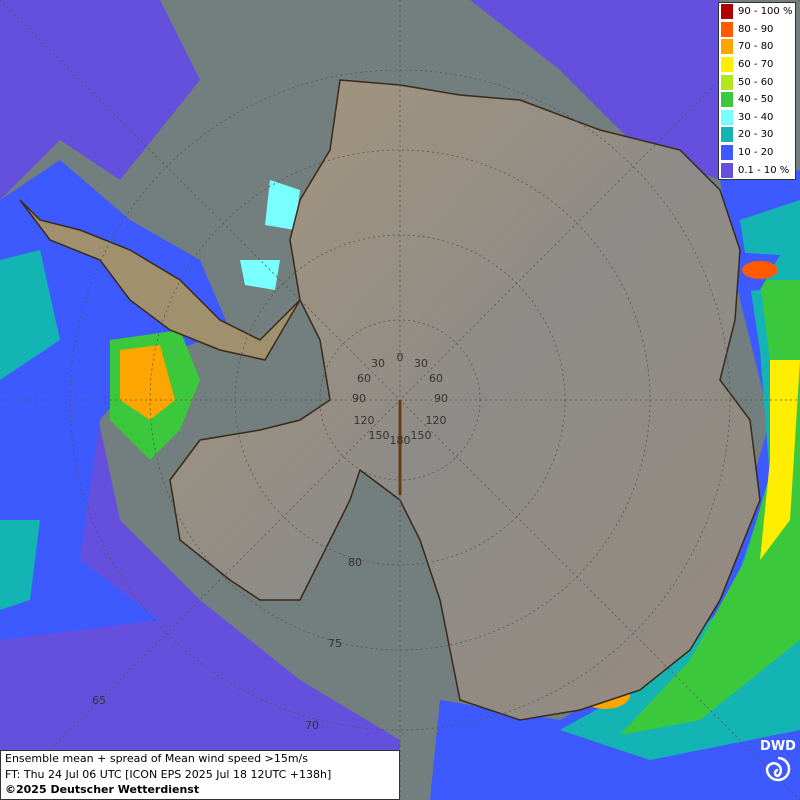 This screenshot has height=800, width=800. What do you see at coordinates (778, 746) in the screenshot?
I see `logo-text: DWD` at bounding box center [778, 746].